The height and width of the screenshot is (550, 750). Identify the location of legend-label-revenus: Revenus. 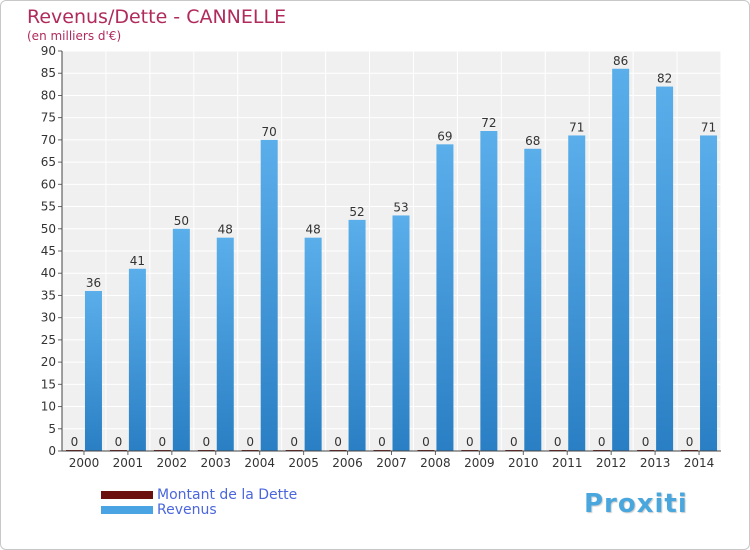
(187, 509).